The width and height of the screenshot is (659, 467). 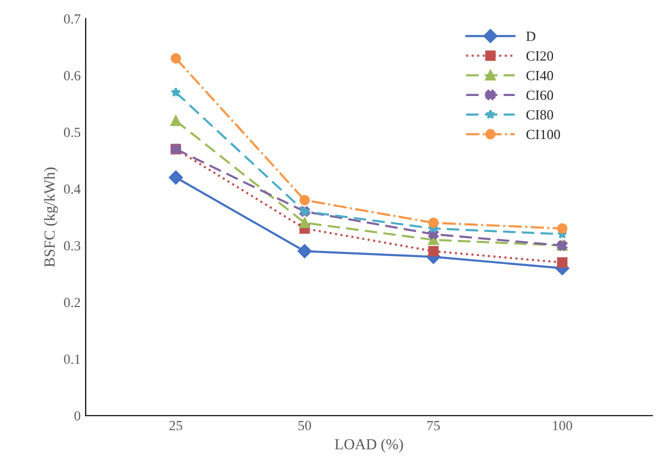 What do you see at coordinates (176, 425) in the screenshot?
I see `x-tick-label: 25` at bounding box center [176, 425].